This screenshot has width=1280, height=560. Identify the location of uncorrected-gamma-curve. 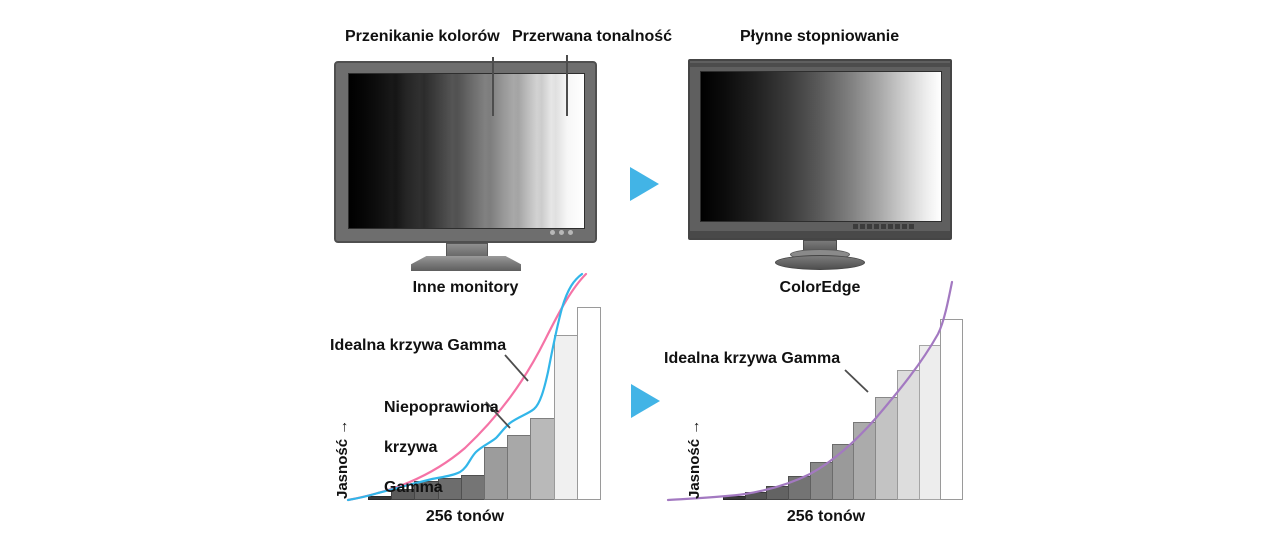
(465, 387).